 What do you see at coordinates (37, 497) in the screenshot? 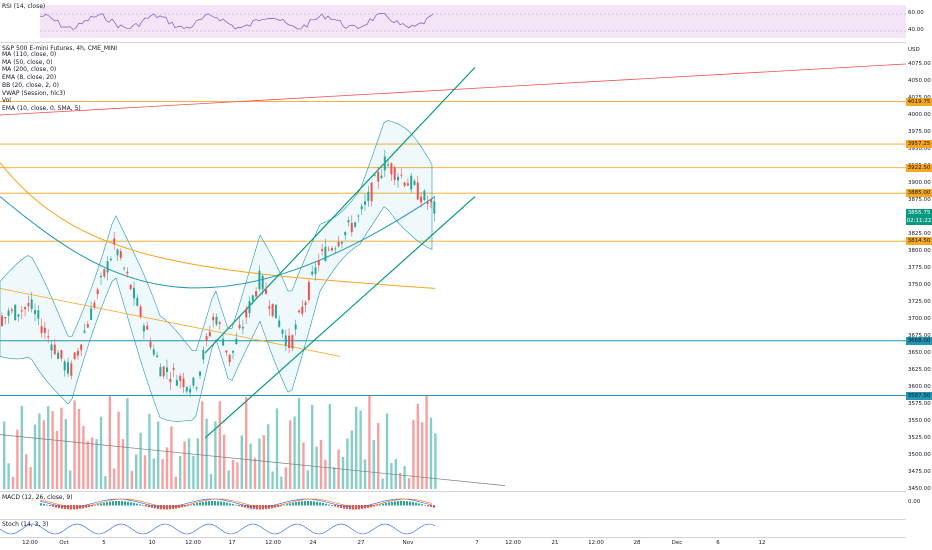
I see `macd-label: MACD (12, 26, close, 9)` at bounding box center [37, 497].